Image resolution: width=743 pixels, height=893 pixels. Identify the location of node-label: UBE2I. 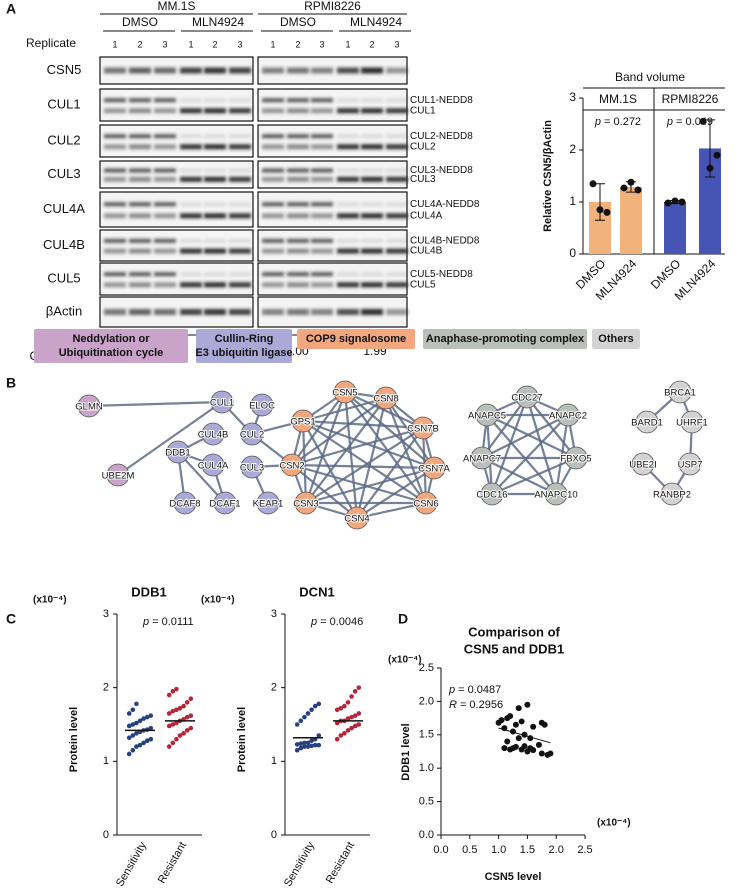
(642, 465).